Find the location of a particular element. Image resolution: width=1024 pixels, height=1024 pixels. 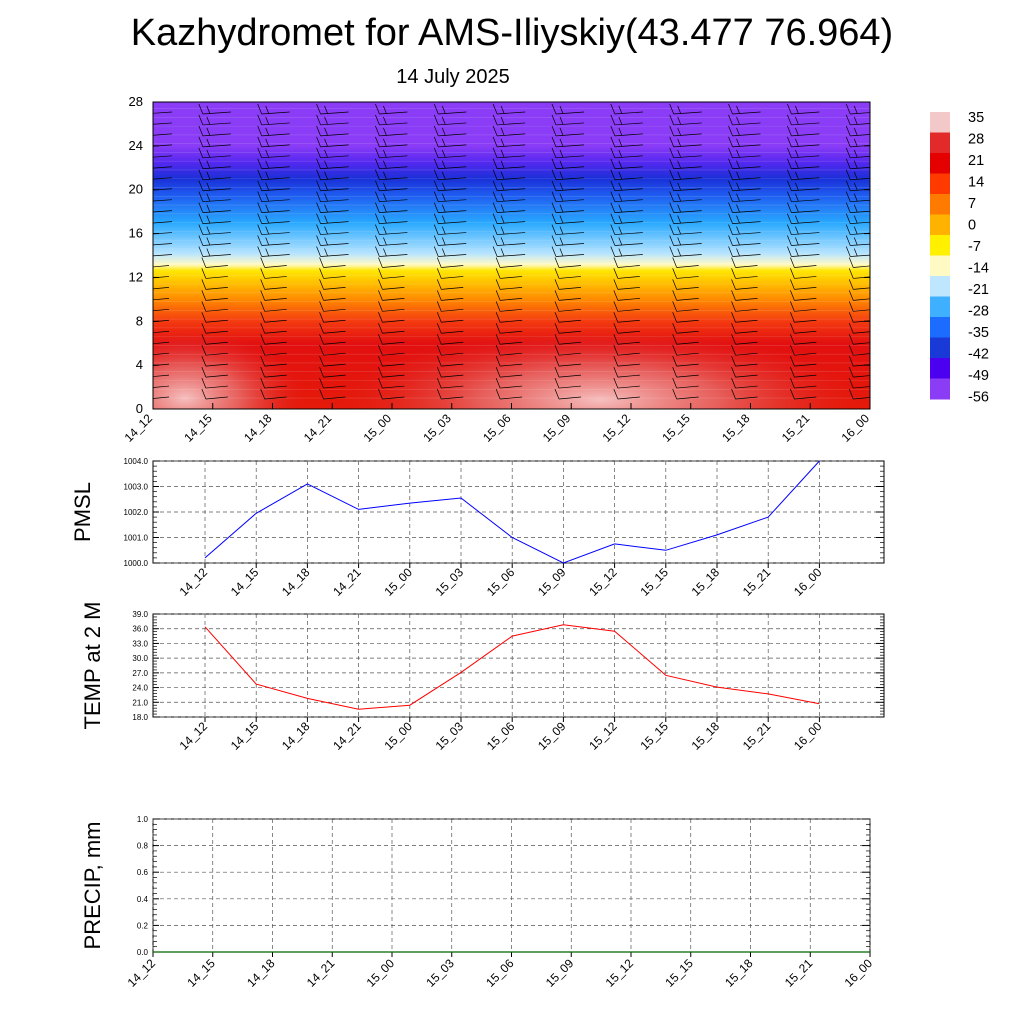

y-axis-label: TEMP at 2 M is located at coordinates (92, 666).